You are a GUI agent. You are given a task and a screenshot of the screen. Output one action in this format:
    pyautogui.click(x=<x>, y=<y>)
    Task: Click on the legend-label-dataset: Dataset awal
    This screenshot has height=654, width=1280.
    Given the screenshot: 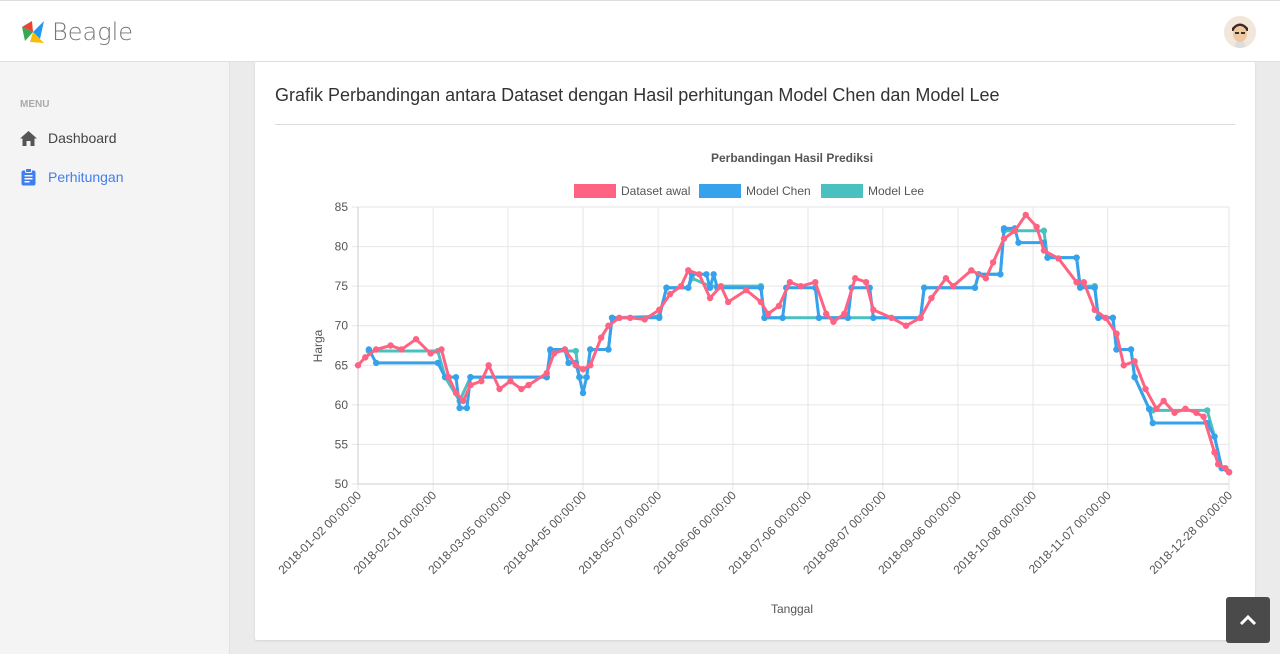 What is the action you would take?
    pyautogui.click(x=655, y=191)
    